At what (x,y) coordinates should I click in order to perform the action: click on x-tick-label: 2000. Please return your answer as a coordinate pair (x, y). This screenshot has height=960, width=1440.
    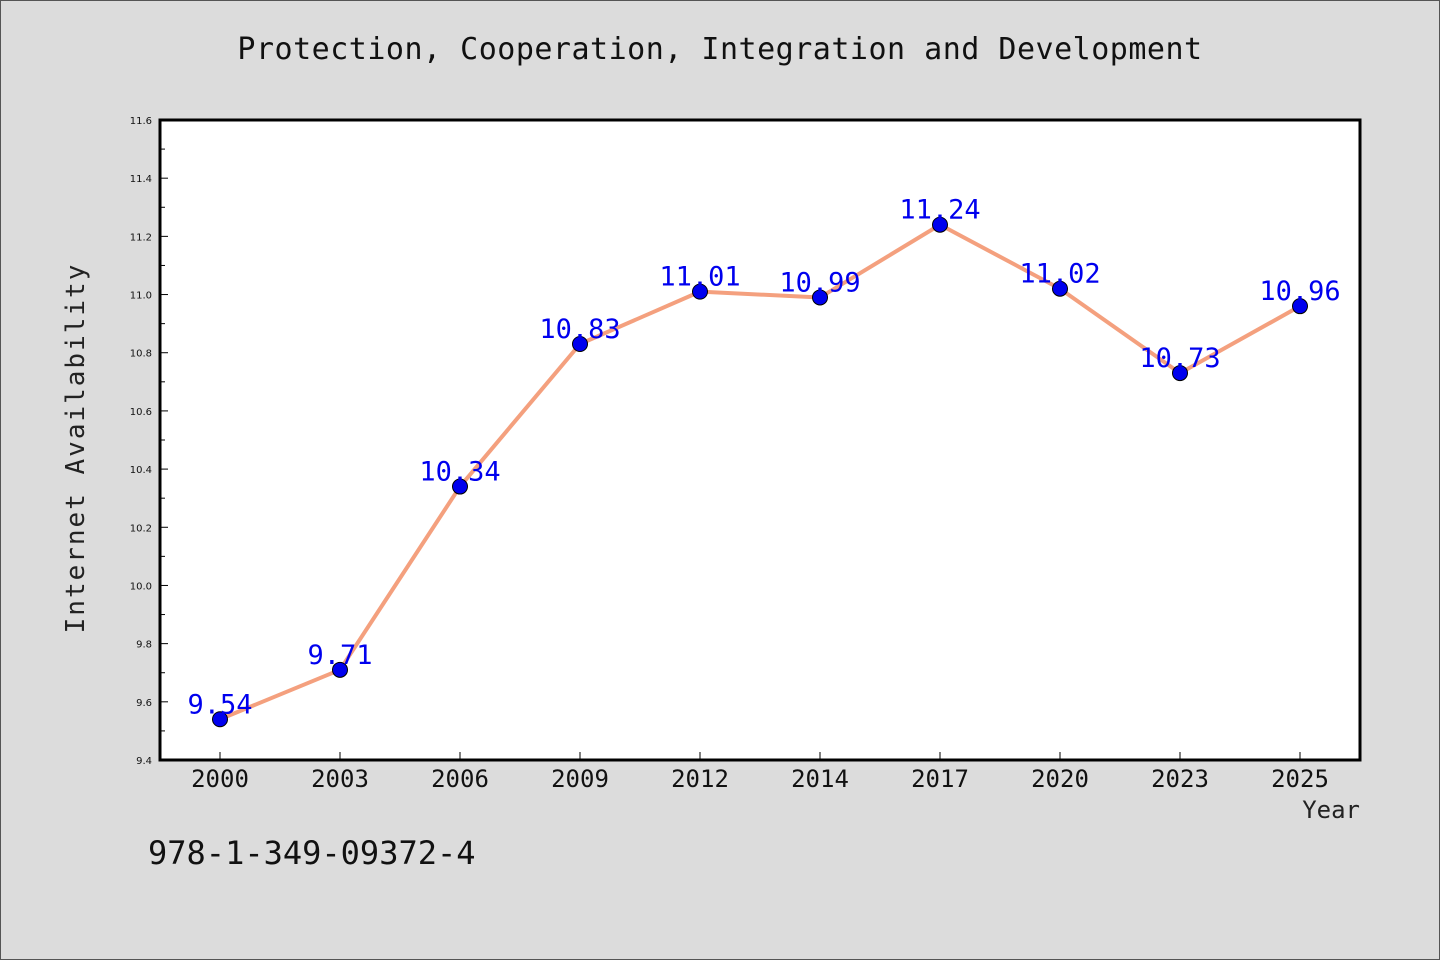
    Looking at the image, I should click on (220, 779).